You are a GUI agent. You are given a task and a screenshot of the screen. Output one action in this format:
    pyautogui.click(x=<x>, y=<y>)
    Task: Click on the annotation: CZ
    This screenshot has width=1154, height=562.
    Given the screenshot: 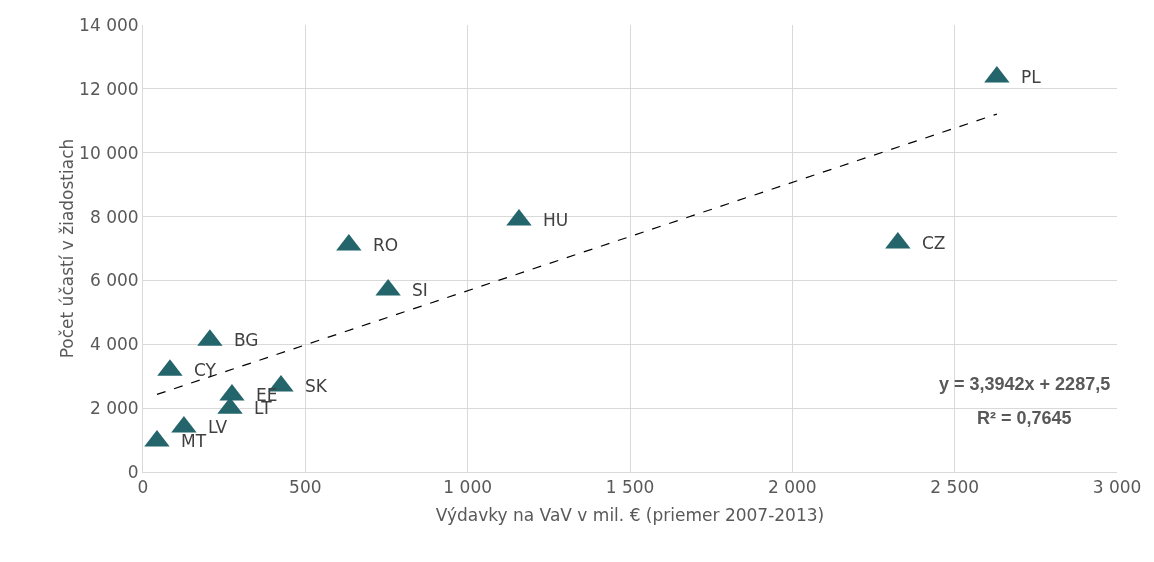 What is the action you would take?
    pyautogui.click(x=934, y=243)
    